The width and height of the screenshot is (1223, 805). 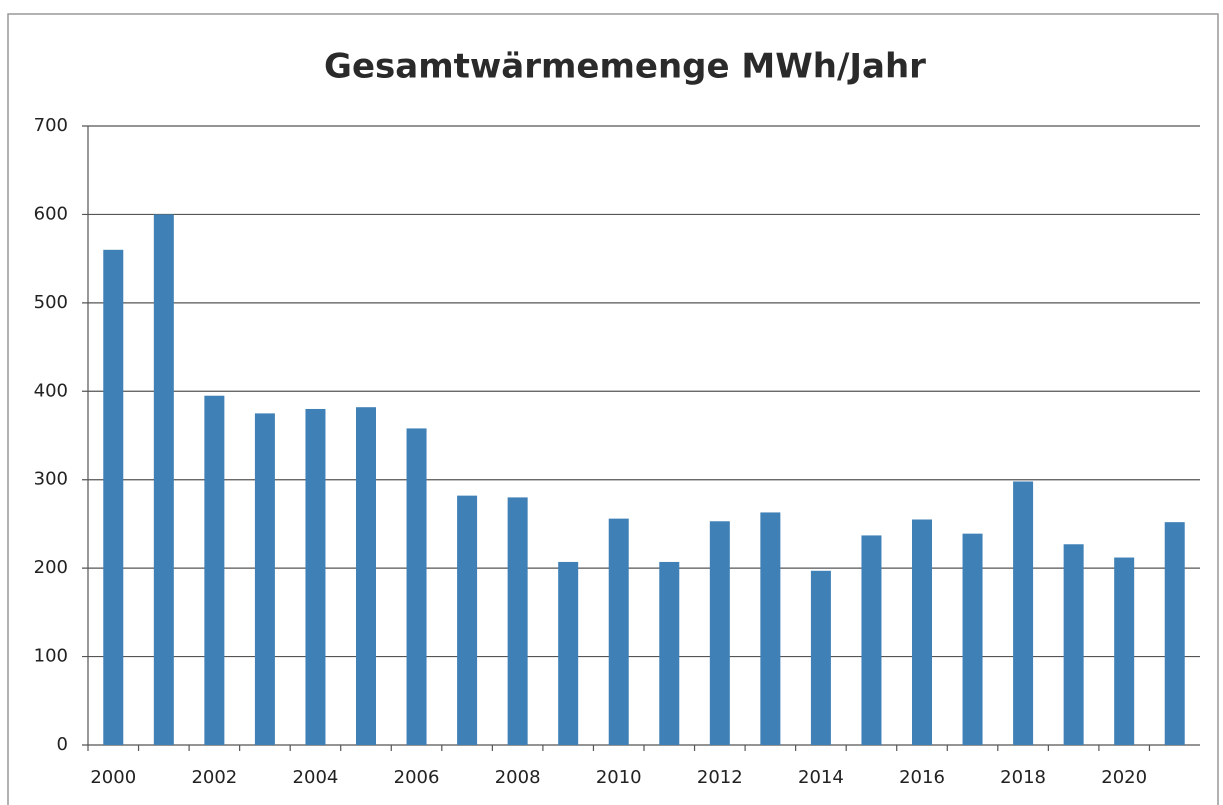 I want to click on x-tick-label: 2018, so click(x=1023, y=777).